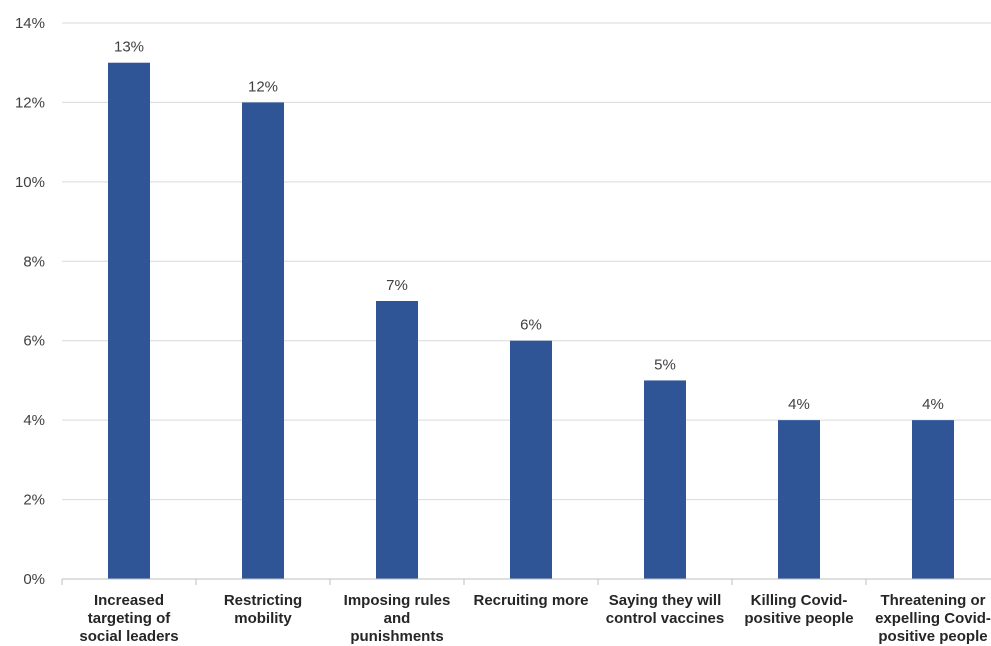 The height and width of the screenshot is (646, 991). Describe the element at coordinates (526, 581) in the screenshot. I see `x-axis` at that location.